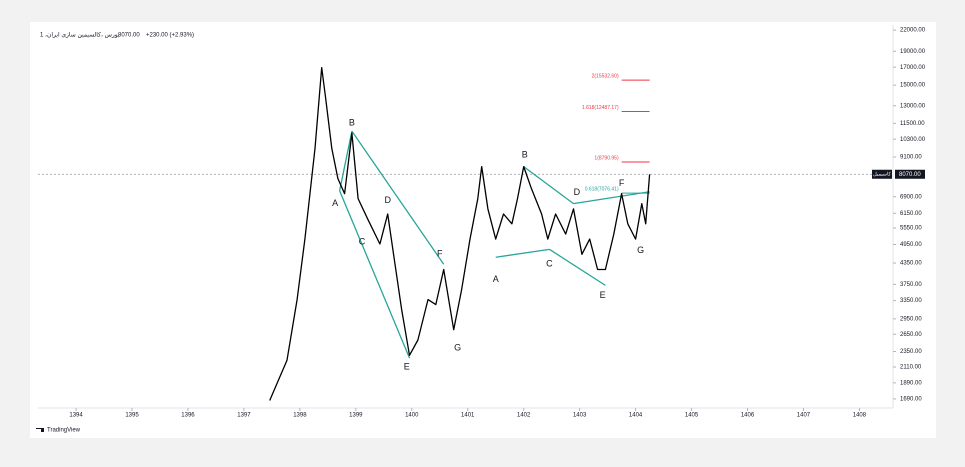 This screenshot has height=467, width=965. What do you see at coordinates (911, 229) in the screenshot?
I see `y-tick-label: 5550.00` at bounding box center [911, 229].